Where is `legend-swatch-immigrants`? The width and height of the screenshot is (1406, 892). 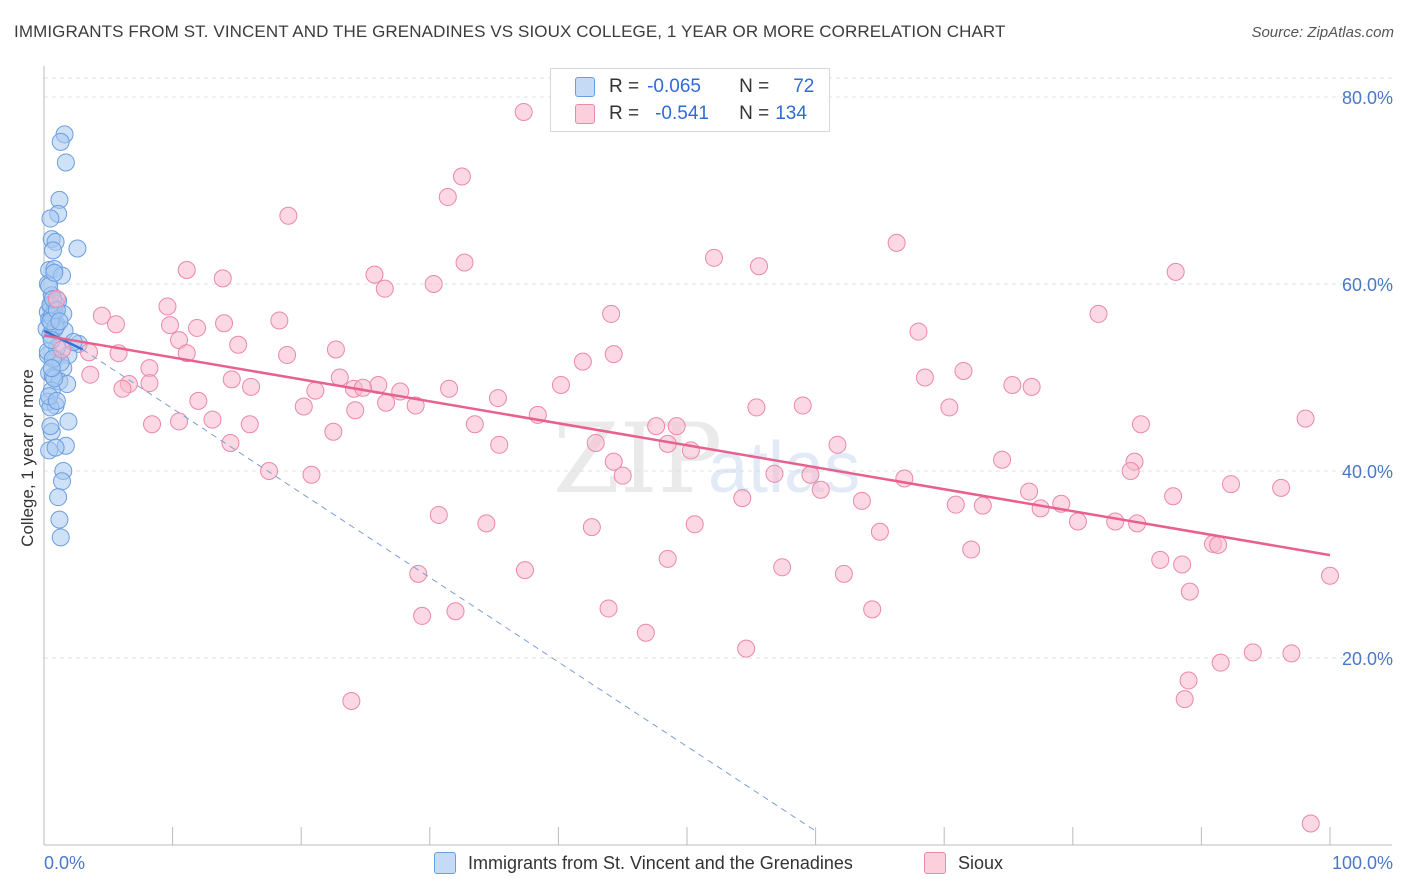
legend-swatch-immigrants is located at coordinates (585, 87).